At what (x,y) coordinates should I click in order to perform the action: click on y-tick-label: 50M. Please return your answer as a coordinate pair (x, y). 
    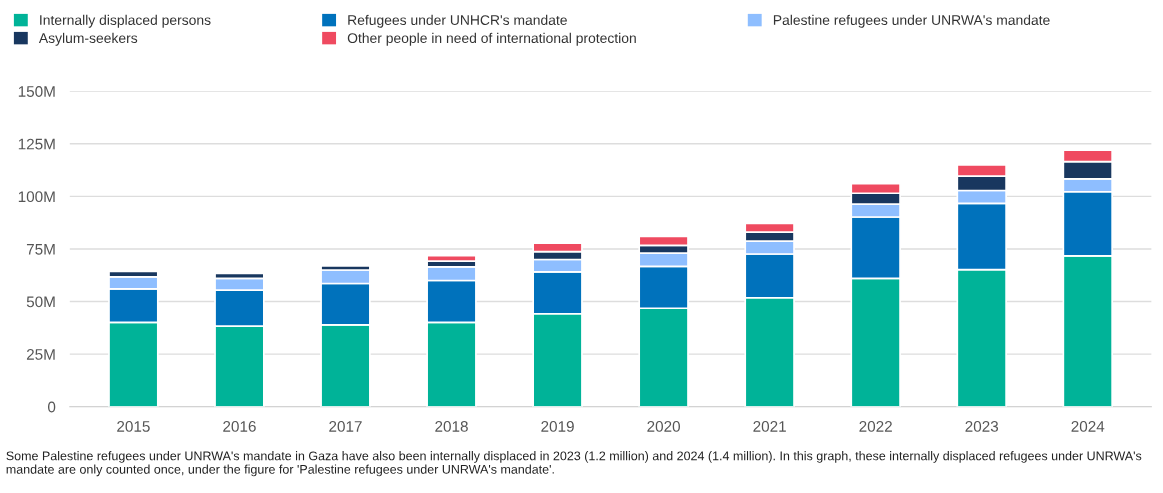
    Looking at the image, I should click on (40, 302).